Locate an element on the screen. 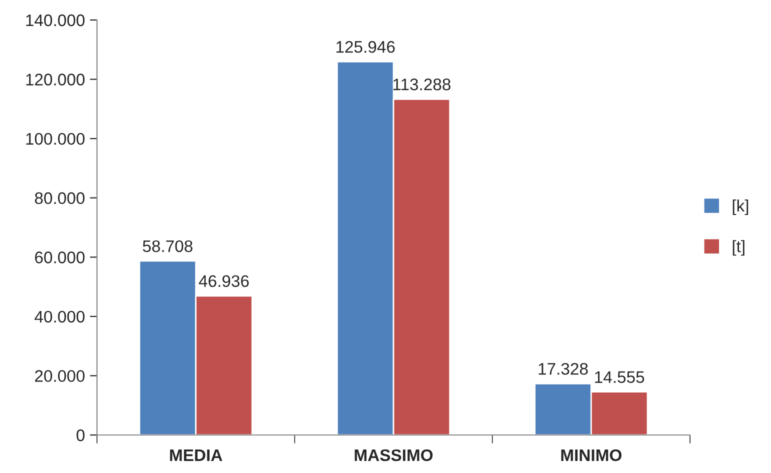  x-tick-label: MEDIA is located at coordinates (196, 455).